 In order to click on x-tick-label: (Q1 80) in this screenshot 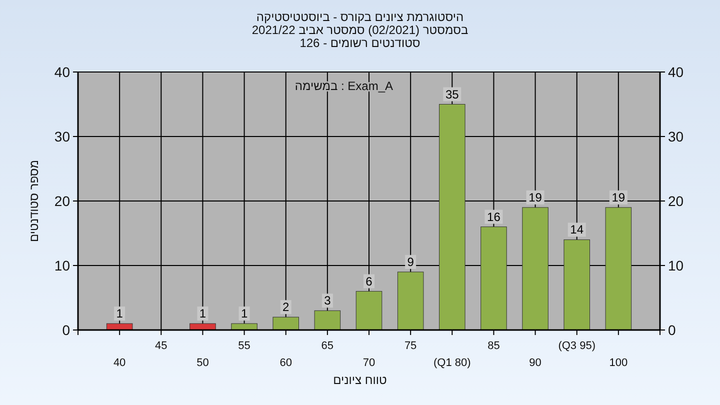, I will do `click(452, 363)`.